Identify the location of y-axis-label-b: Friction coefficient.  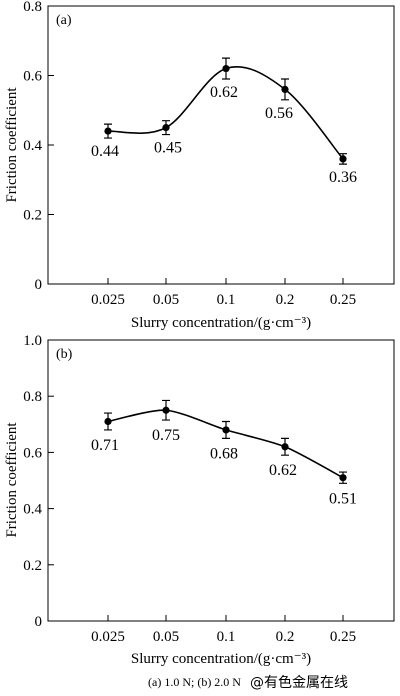
(12, 480).